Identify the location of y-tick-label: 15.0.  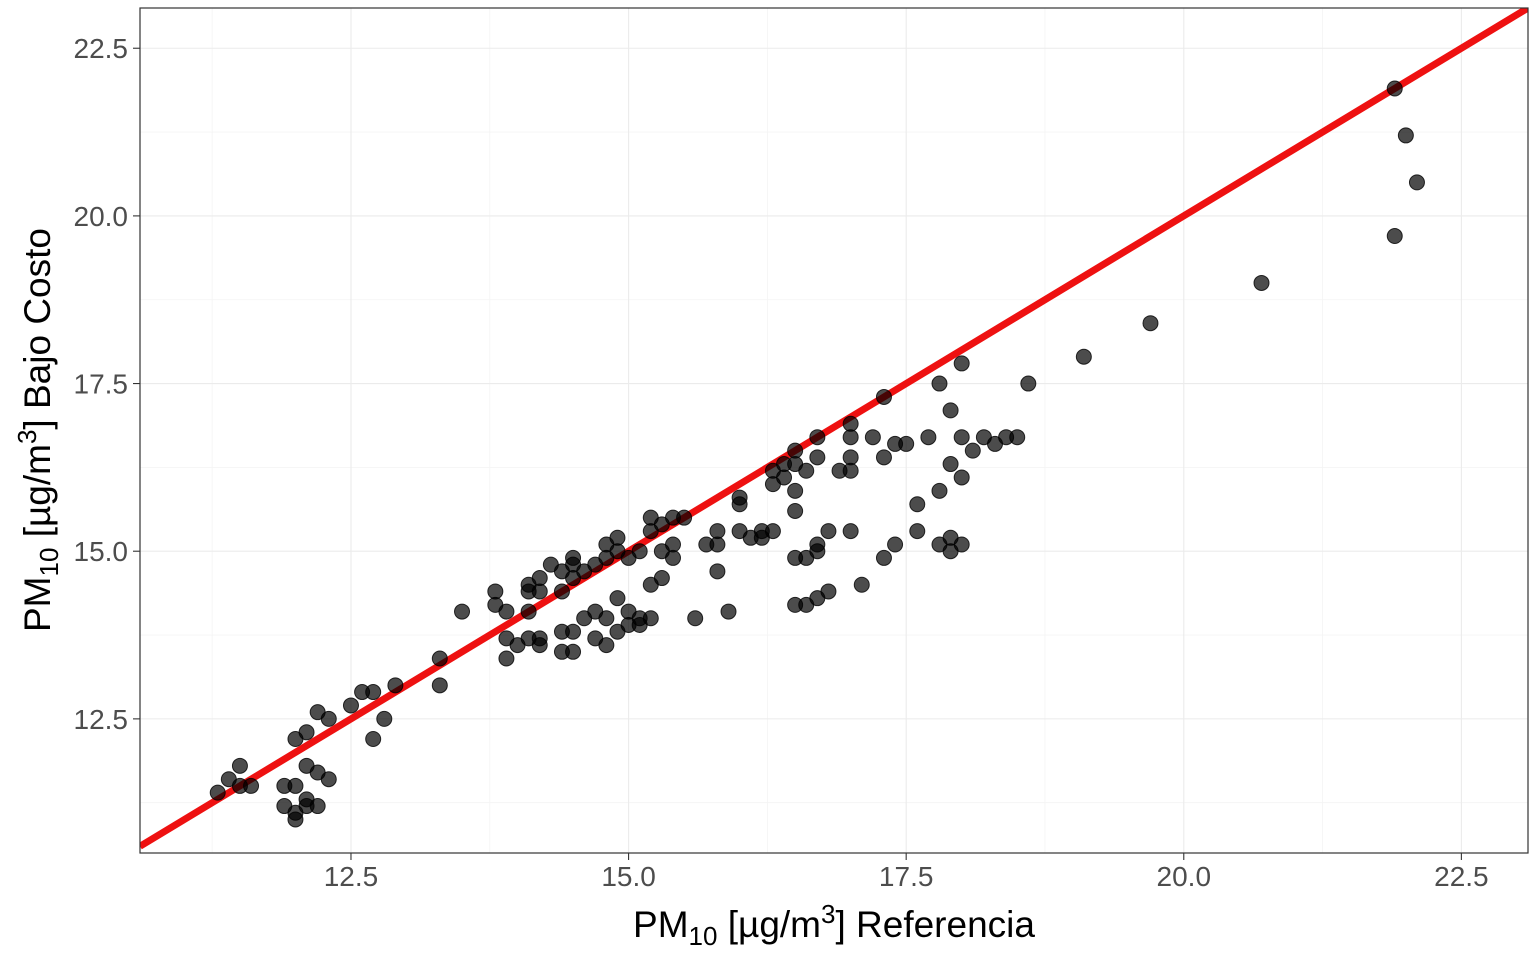
(101, 551).